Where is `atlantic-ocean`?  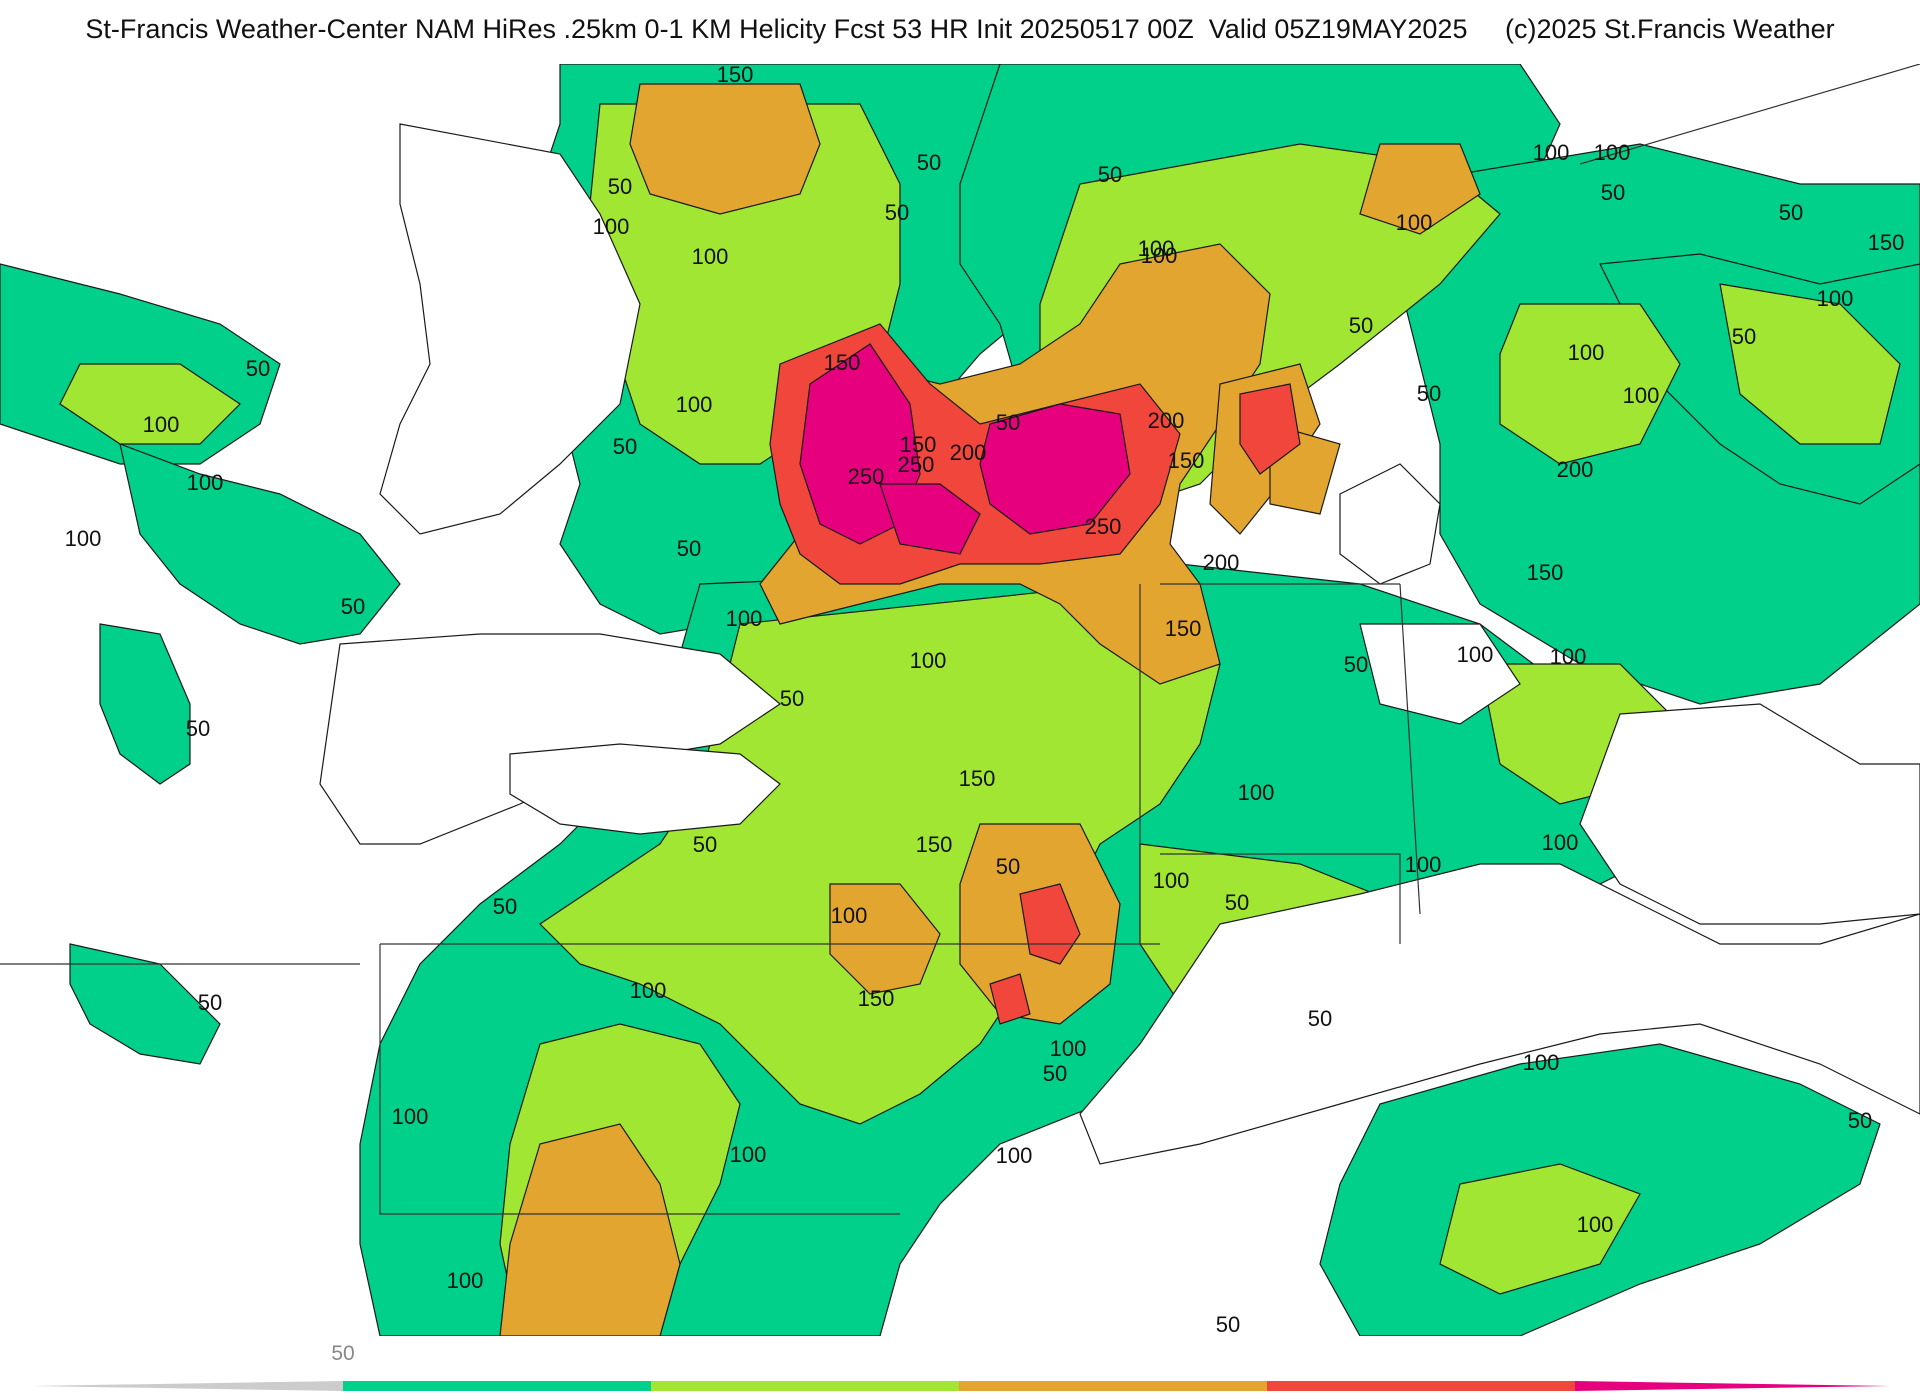
atlantic-ocean is located at coordinates (1499, 1014).